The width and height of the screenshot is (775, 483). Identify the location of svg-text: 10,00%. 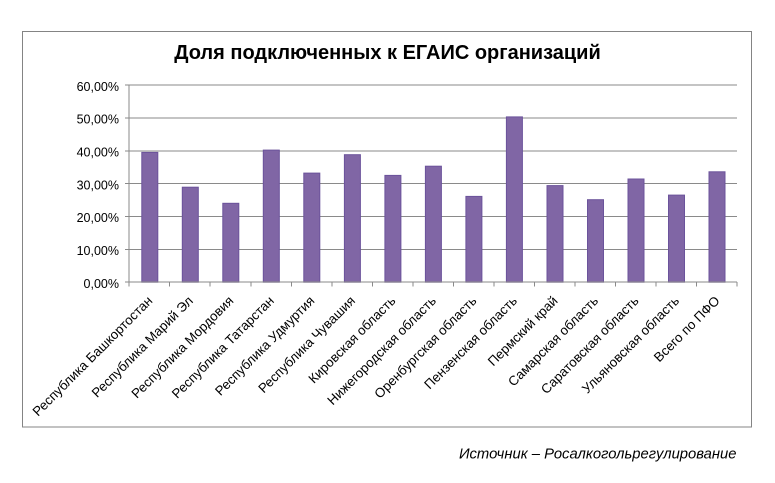
(98, 251).